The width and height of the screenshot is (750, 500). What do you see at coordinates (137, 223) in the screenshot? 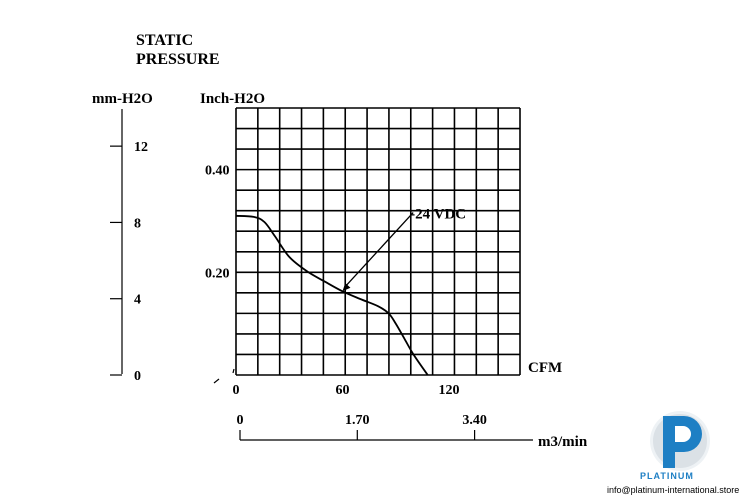
I see `y-left-tick-label: 8` at bounding box center [137, 223].